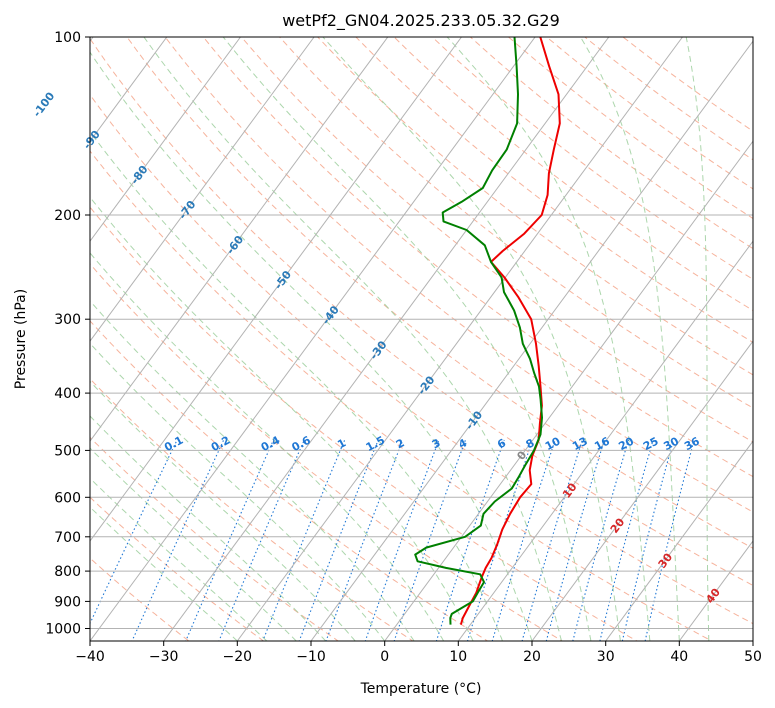 The height and width of the screenshot is (708, 775). Describe the element at coordinates (692, 443) in the screenshot. I see `mixing-ratio-label: 36` at that location.